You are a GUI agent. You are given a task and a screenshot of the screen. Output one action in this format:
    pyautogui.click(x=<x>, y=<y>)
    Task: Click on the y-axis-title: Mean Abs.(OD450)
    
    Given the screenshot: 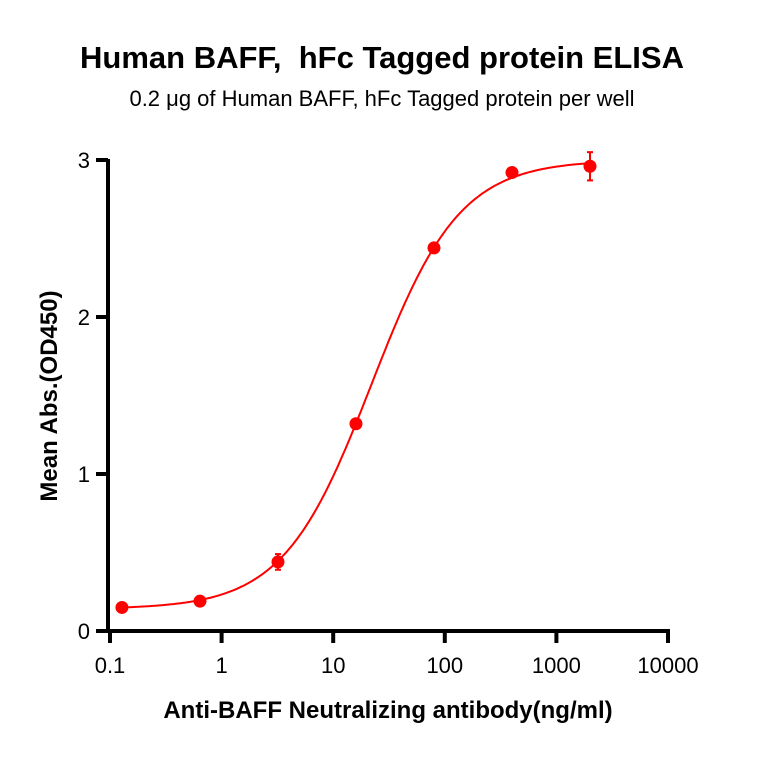 What is the action you would take?
    pyautogui.click(x=49, y=395)
    